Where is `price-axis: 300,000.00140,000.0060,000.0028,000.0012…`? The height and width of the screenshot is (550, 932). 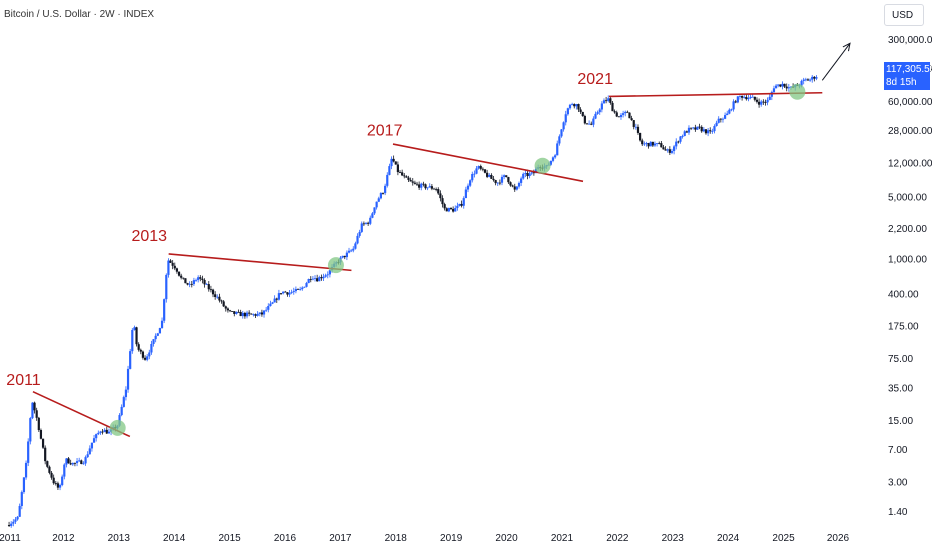
price-axis: 300,000.00140,000.0060,000.0028,000.0012… is located at coordinates (910, 276).